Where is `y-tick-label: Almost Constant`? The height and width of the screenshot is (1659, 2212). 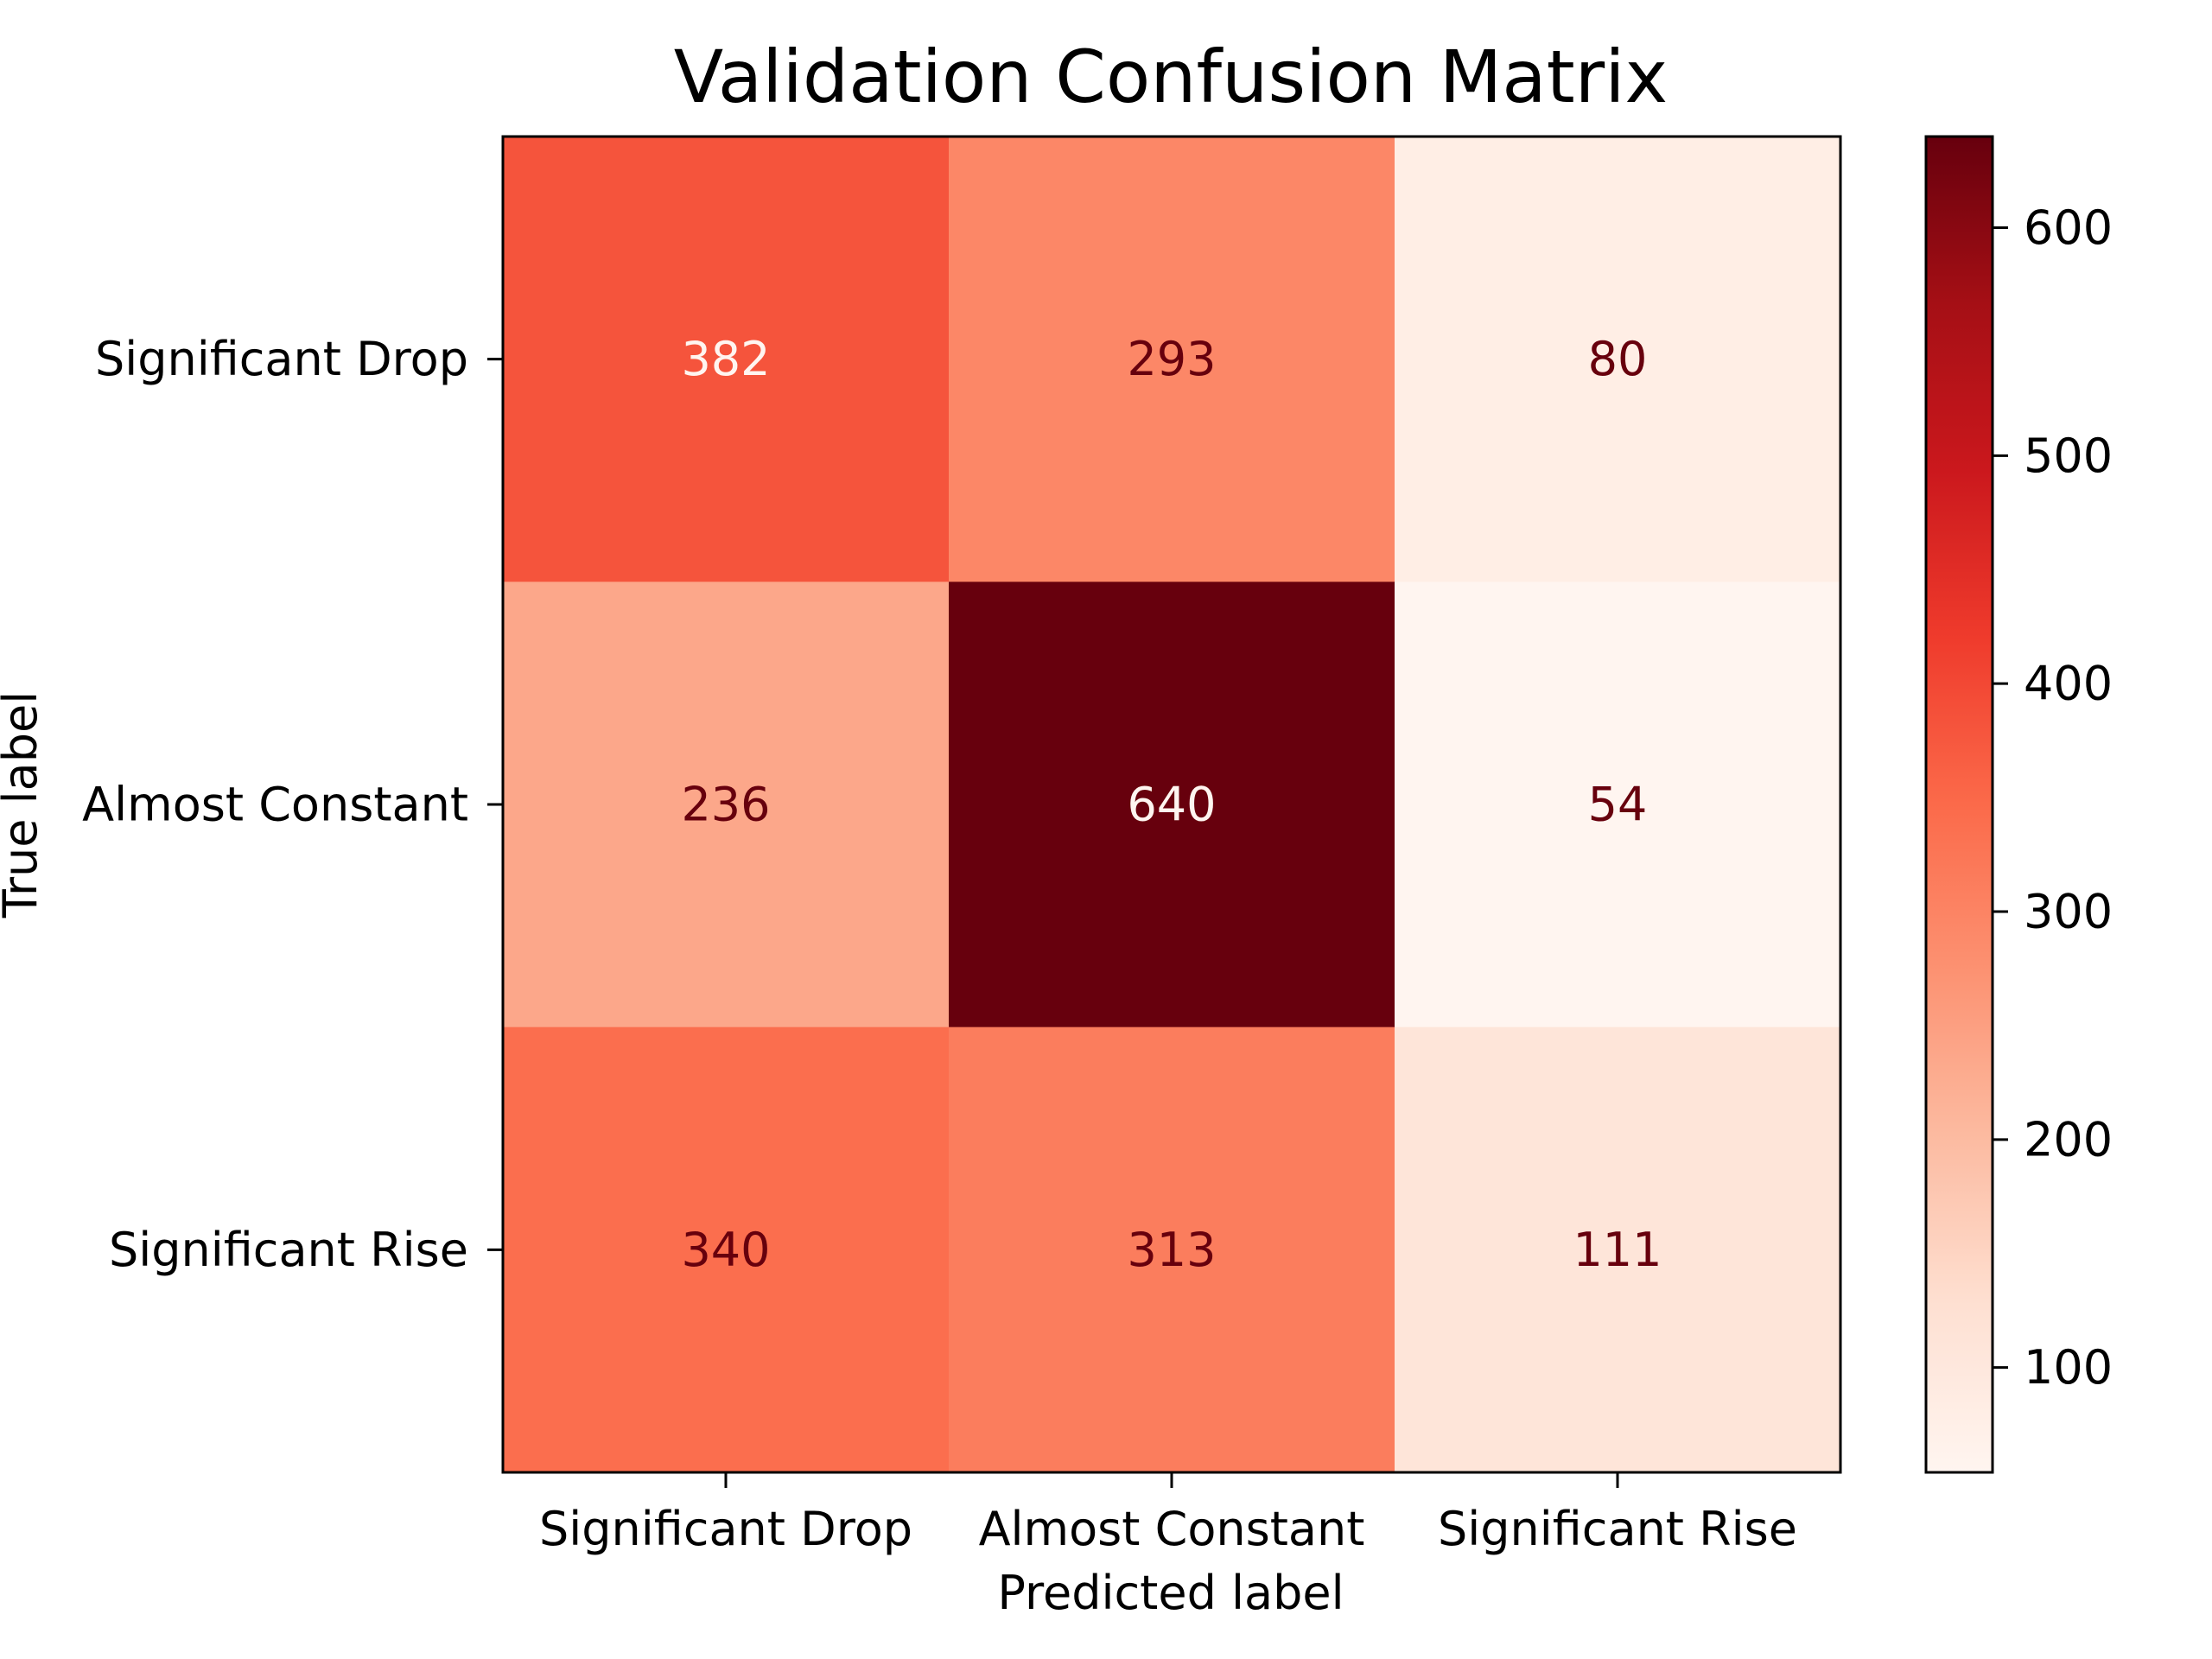 y-tick-label: Almost Constant is located at coordinates (275, 805).